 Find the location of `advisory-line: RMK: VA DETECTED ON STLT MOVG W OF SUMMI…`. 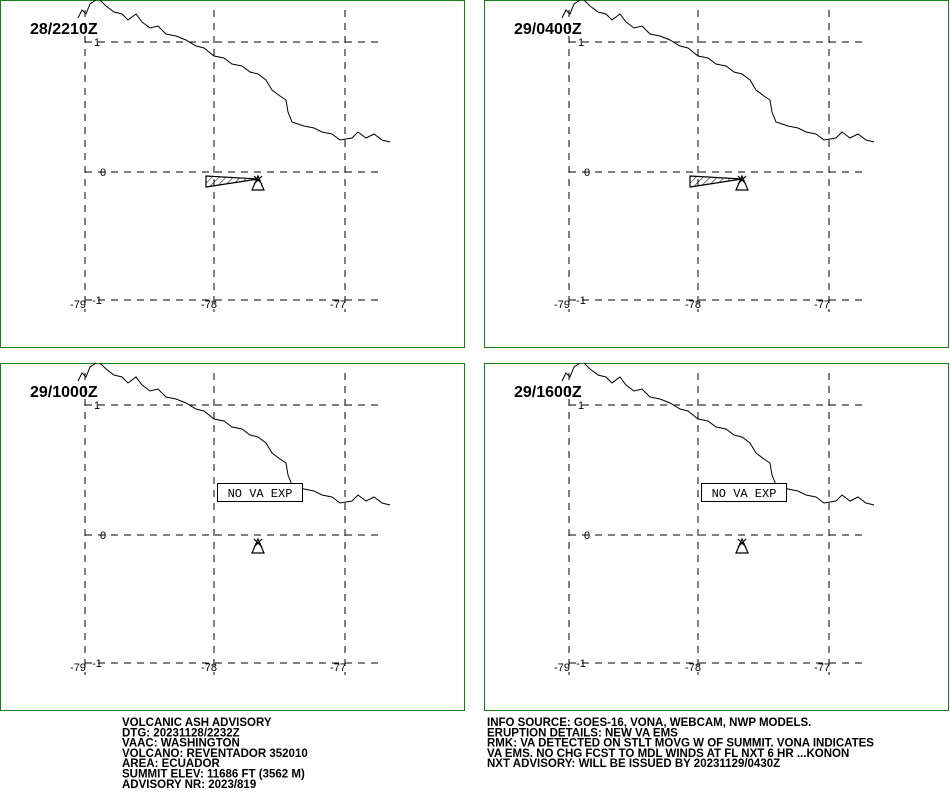

advisory-line: RMK: VA DETECTED ON STLT MOVG W OF SUMMI… is located at coordinates (680, 744).